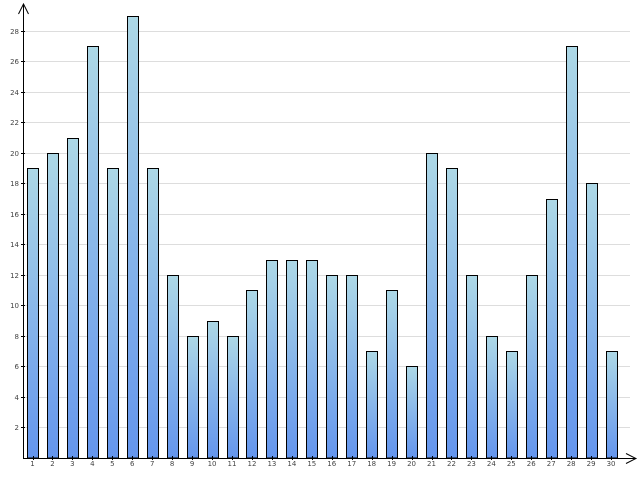  What do you see at coordinates (14, 62) in the screenshot?
I see `y-tick-label: 26` at bounding box center [14, 62].